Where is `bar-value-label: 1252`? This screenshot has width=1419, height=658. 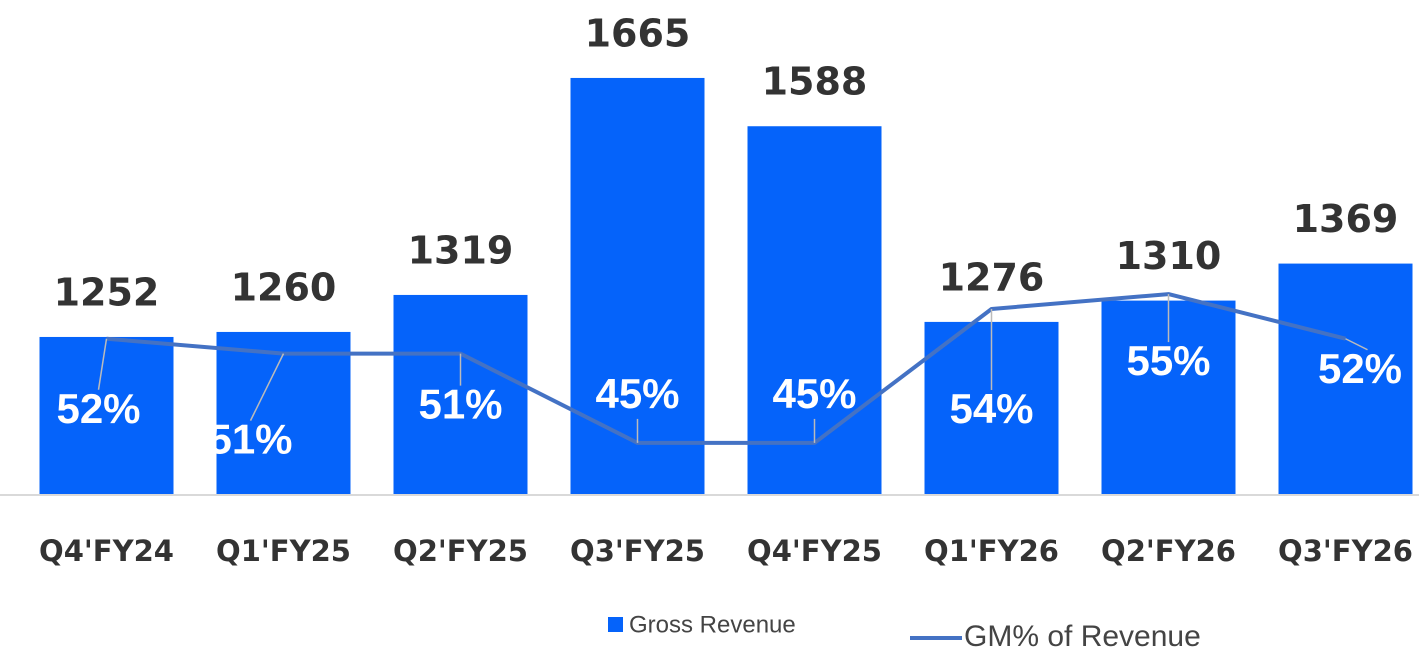
bar-value-label: 1252 is located at coordinates (107, 292).